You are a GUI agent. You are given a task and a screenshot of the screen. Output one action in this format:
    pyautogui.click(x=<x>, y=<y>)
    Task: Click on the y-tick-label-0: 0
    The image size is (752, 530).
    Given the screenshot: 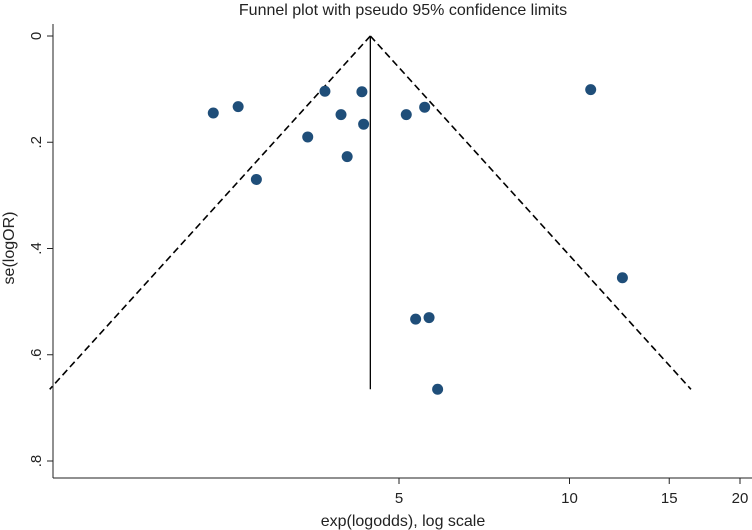 What is the action you would take?
    pyautogui.click(x=36, y=36)
    